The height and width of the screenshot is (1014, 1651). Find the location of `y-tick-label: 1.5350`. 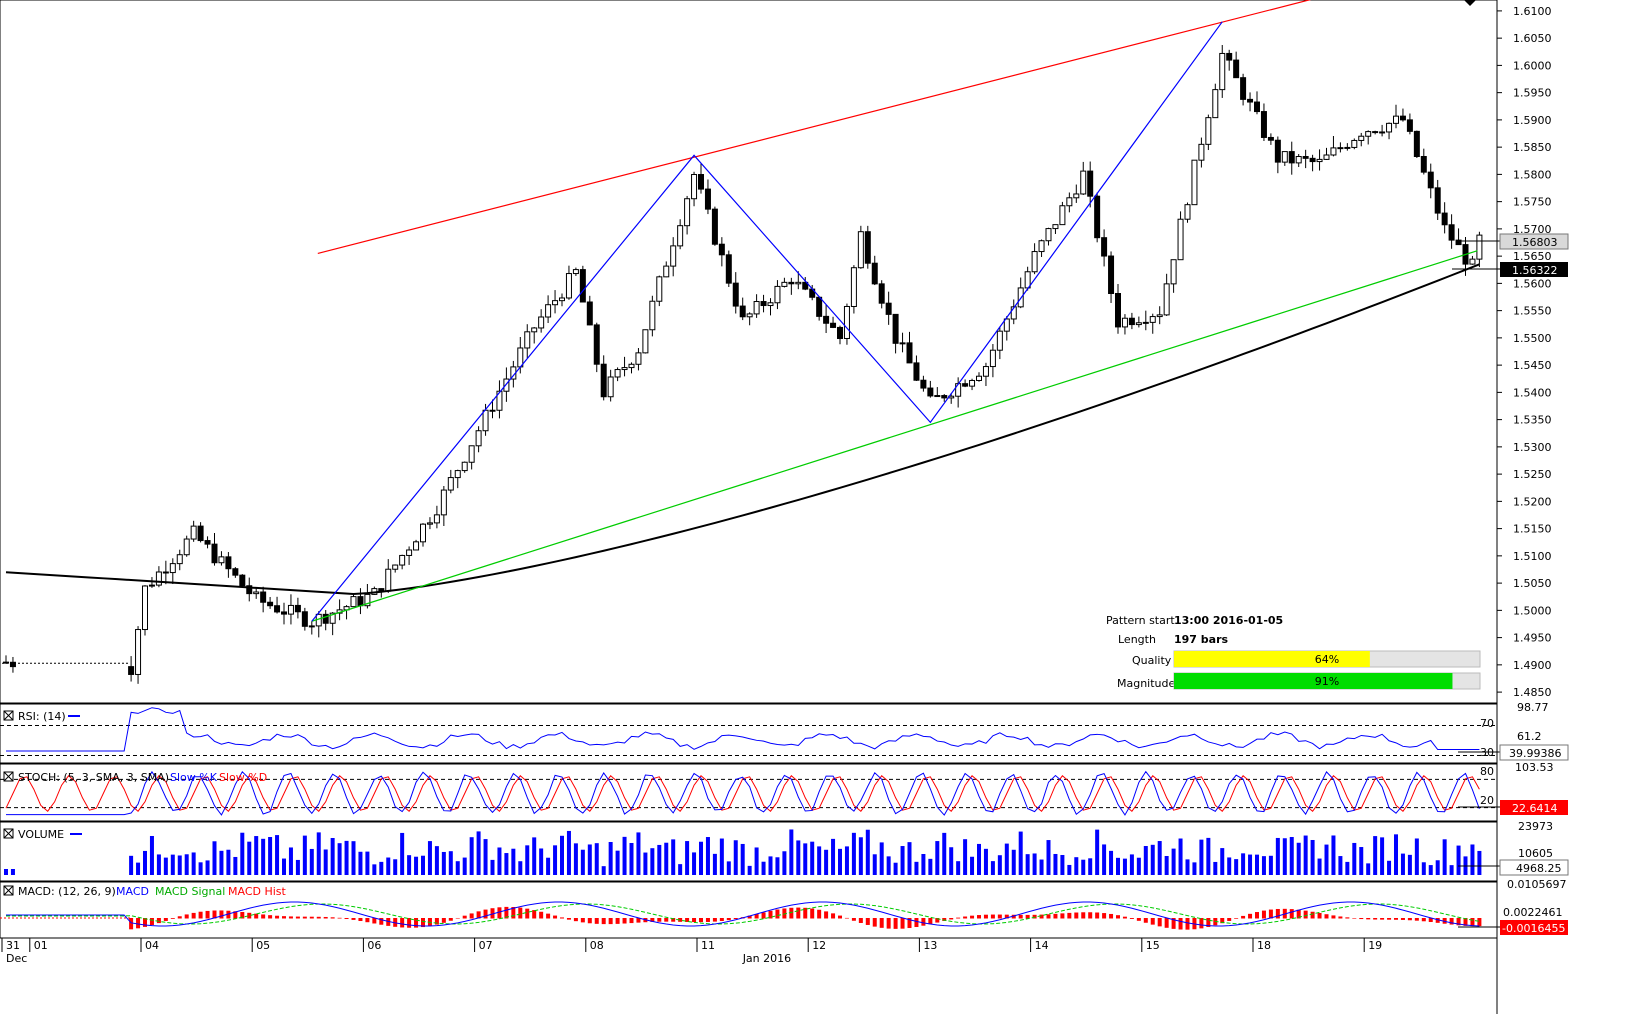

y-tick-label: 1.5350 is located at coordinates (1532, 420).